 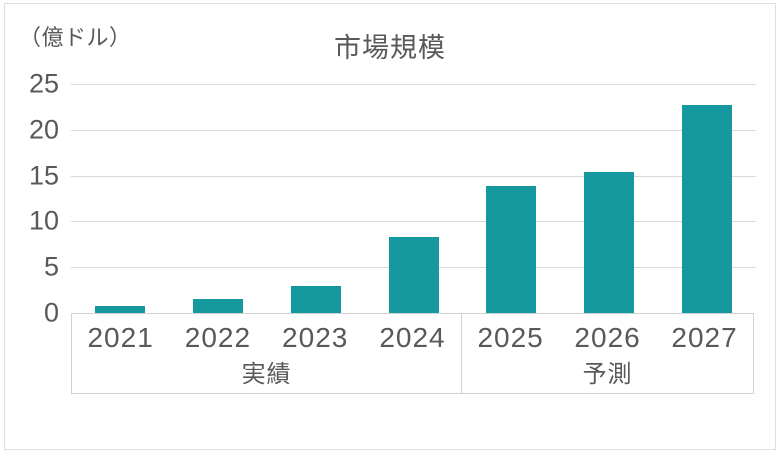 I want to click on x-tick-label-2025: 2025, so click(x=510, y=337).